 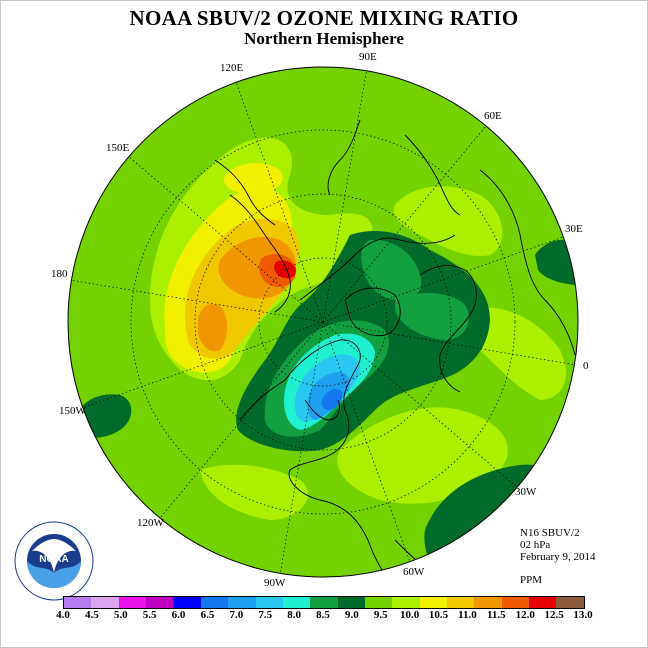 What do you see at coordinates (515, 353) in the screenshot?
I see `contour-lightgreen-rim` at bounding box center [515, 353].